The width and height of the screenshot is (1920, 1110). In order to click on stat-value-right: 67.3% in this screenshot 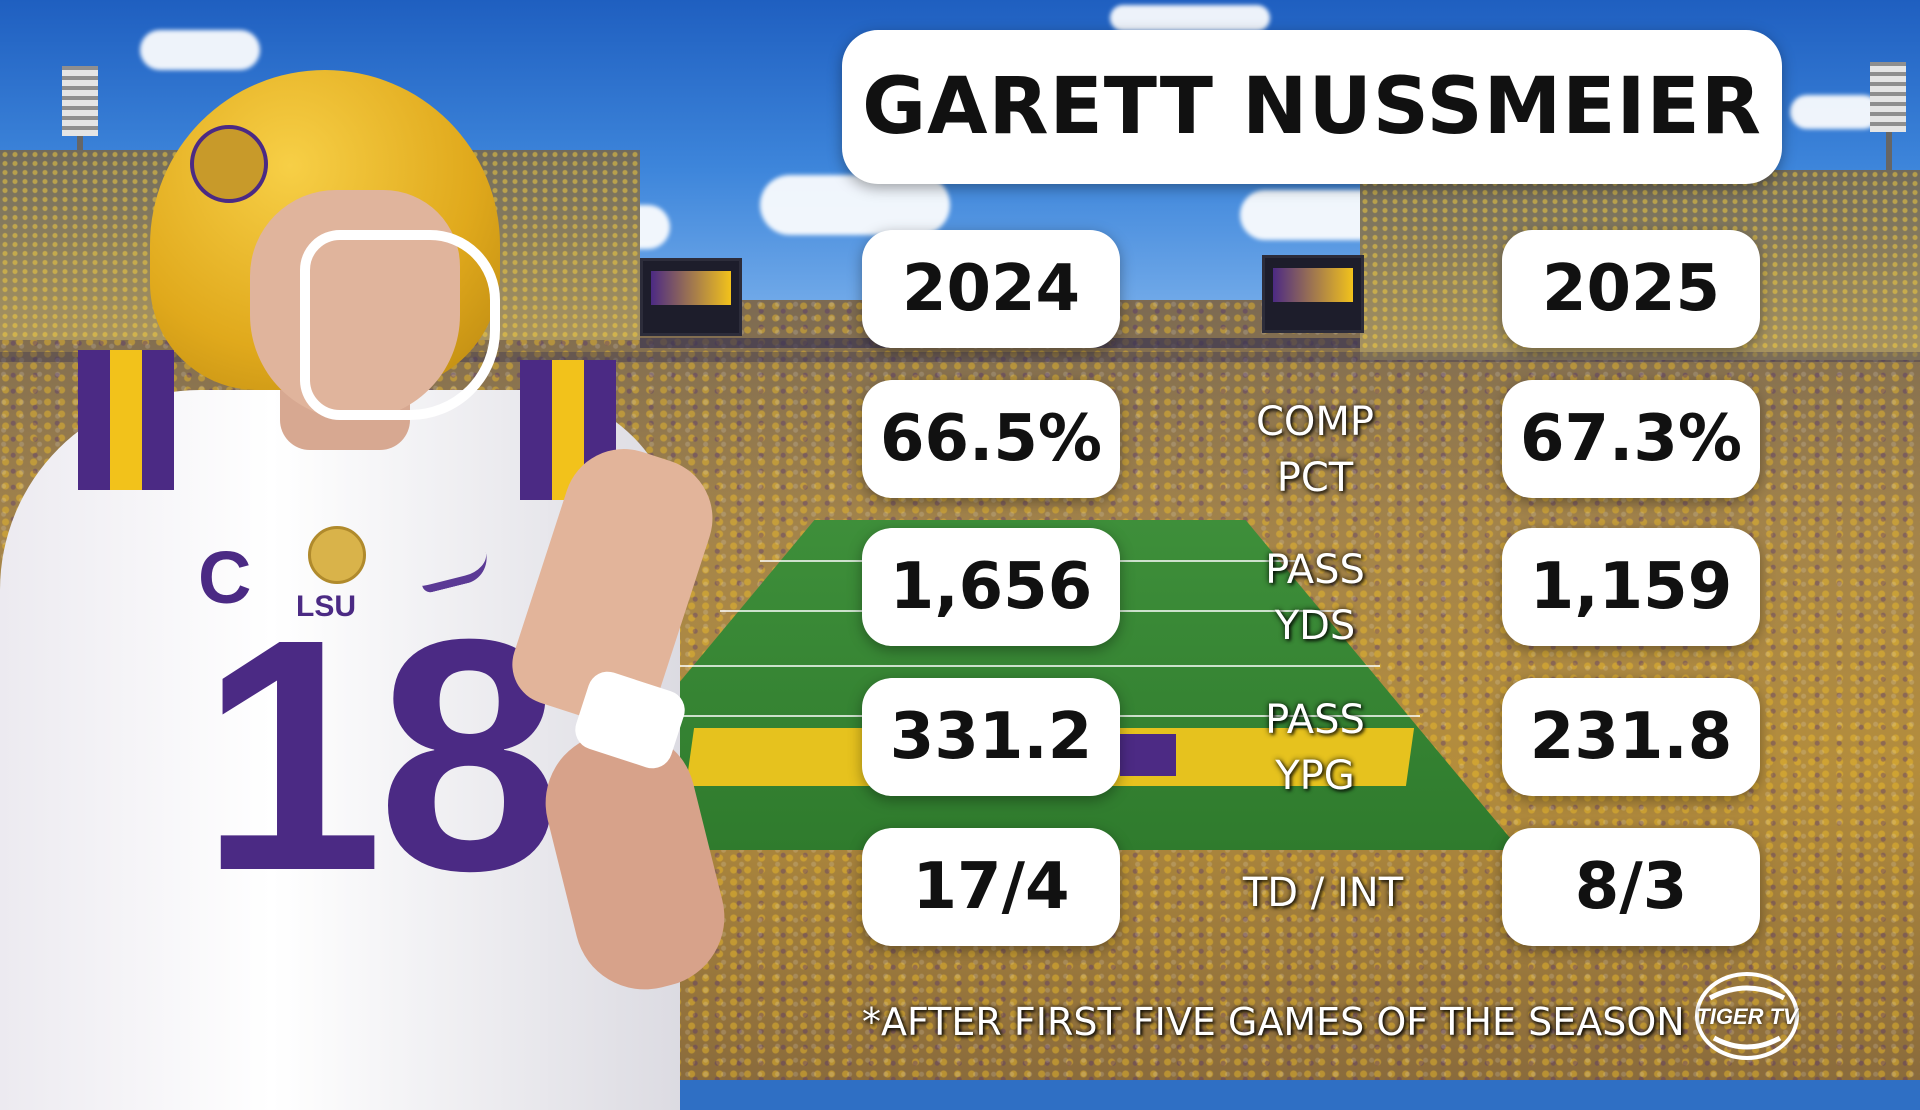, I will do `click(1631, 439)`.